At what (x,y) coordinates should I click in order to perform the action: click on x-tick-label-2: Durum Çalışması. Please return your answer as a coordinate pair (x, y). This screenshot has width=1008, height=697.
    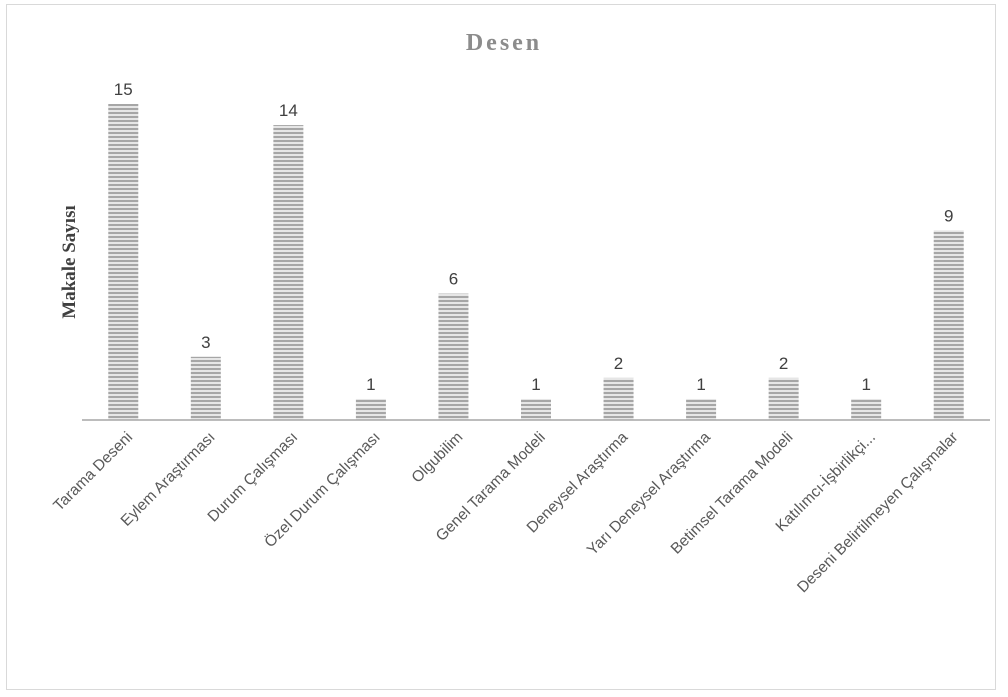
    Looking at the image, I should click on (253, 477).